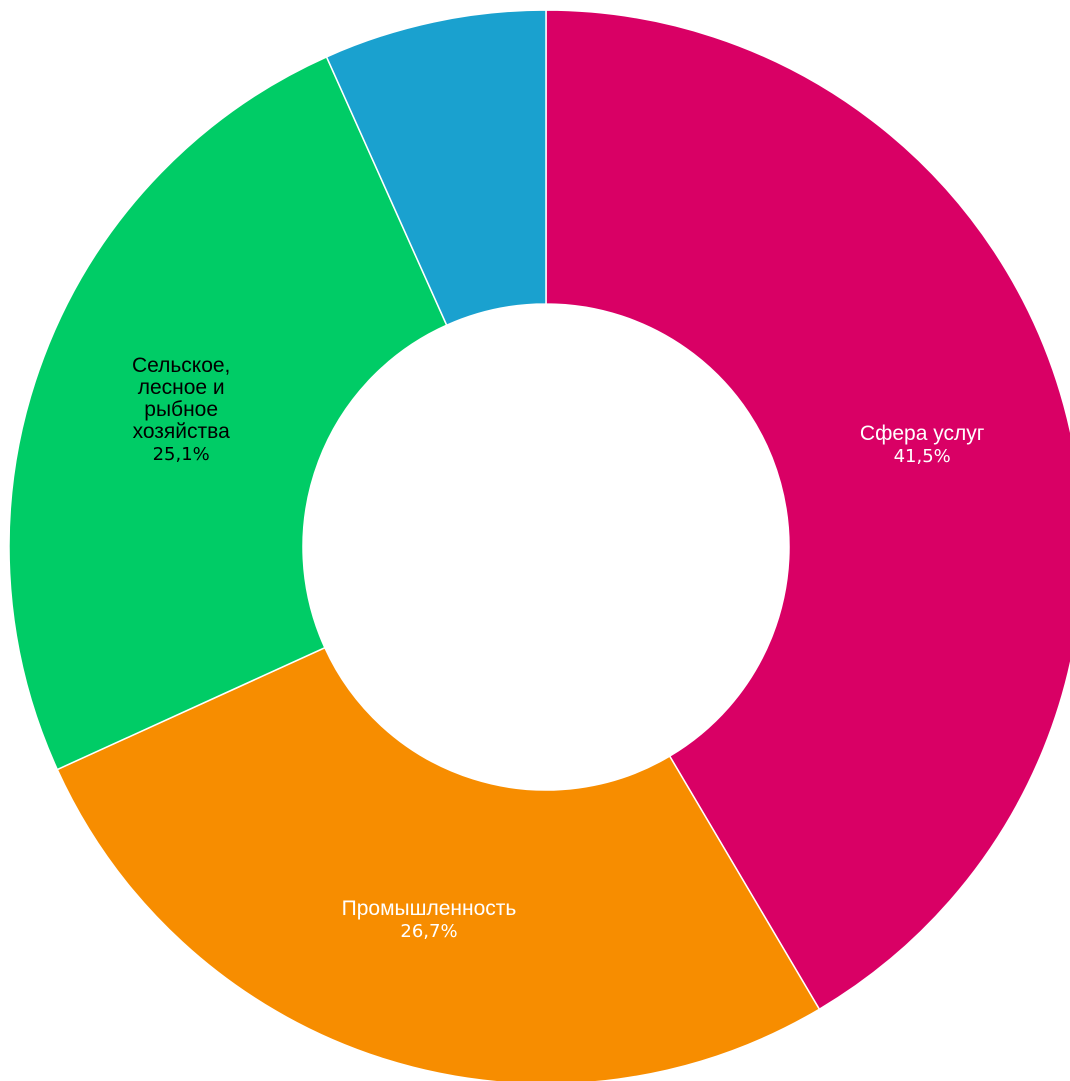 The width and height of the screenshot is (1070, 1081). What do you see at coordinates (181, 454) in the screenshot?
I see `slice-value-label: 25,1%` at bounding box center [181, 454].